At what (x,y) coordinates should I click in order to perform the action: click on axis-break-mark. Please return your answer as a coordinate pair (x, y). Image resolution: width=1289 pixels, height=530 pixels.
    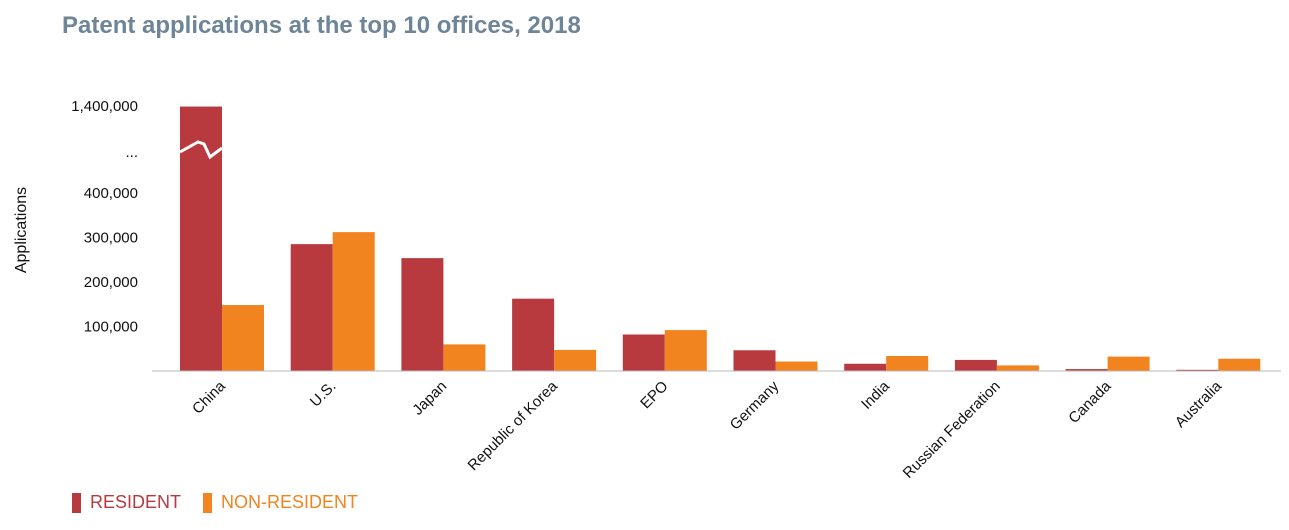
    Looking at the image, I should click on (201, 150).